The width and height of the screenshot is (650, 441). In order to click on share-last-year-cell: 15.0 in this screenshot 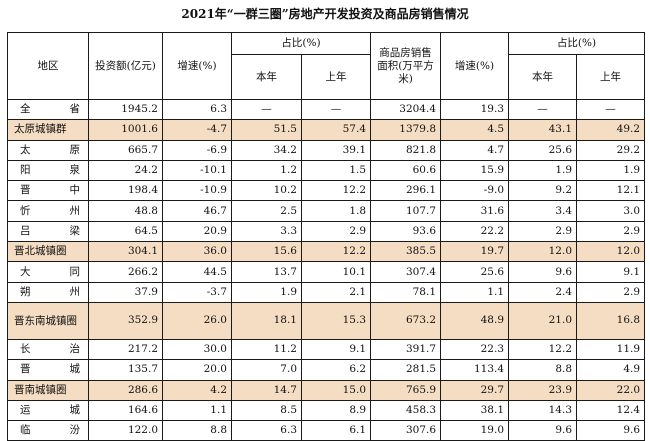, I will do `click(336, 390)`.